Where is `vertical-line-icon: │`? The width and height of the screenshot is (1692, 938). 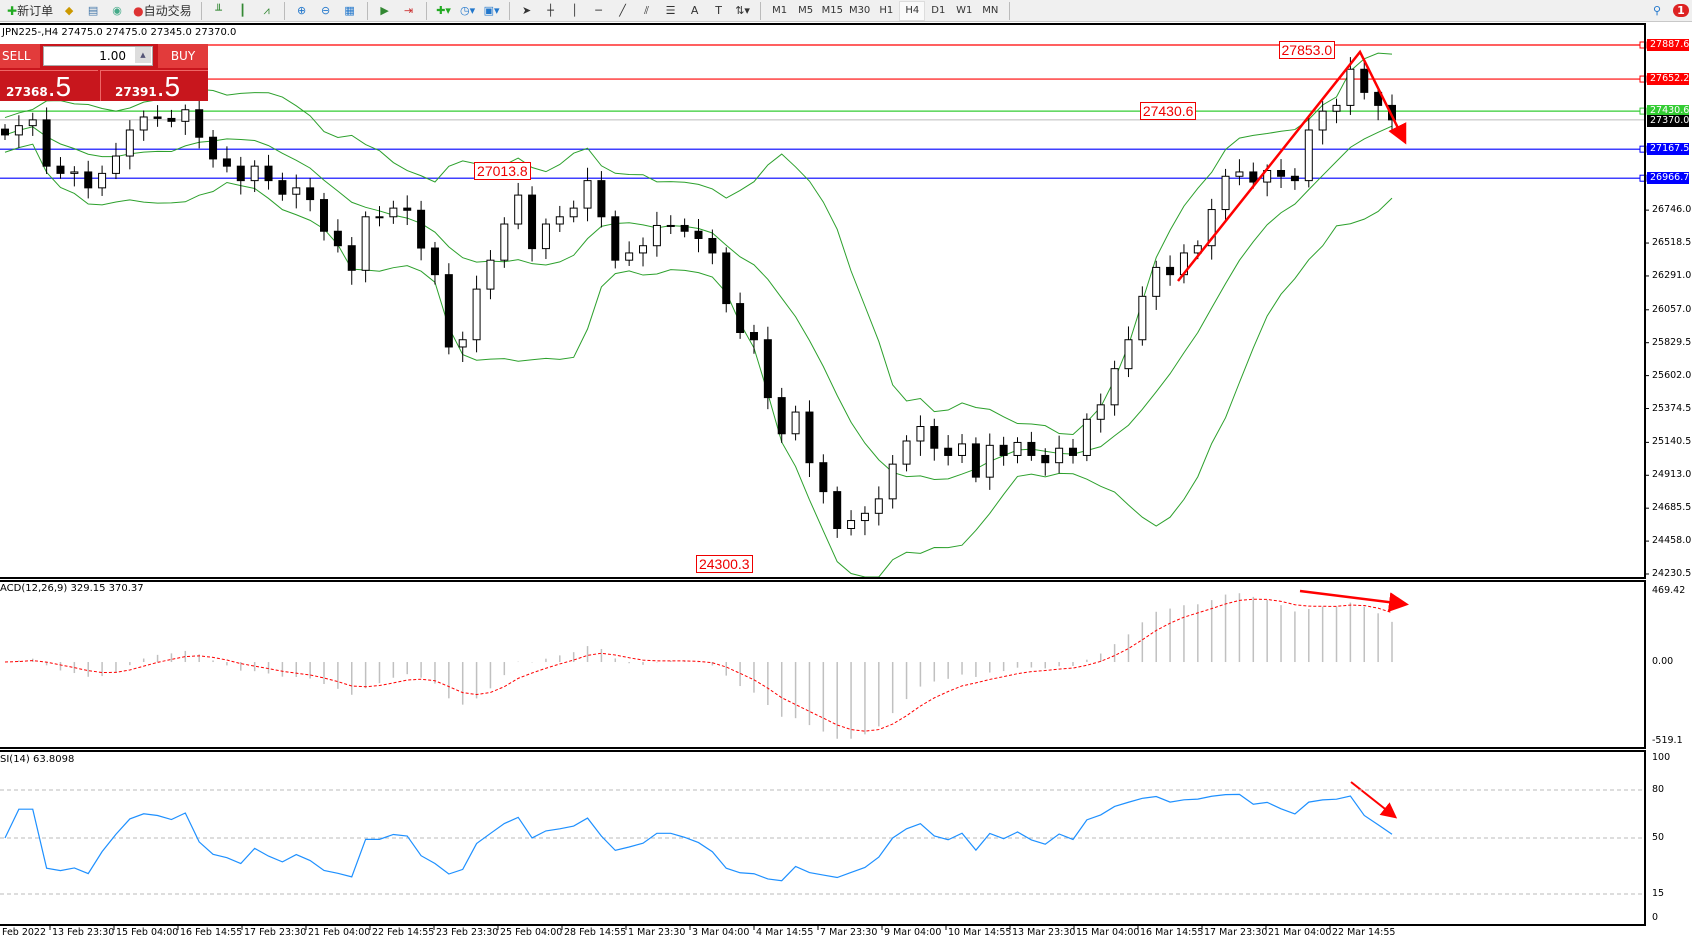 vertical-line-icon: │ is located at coordinates (574, 10).